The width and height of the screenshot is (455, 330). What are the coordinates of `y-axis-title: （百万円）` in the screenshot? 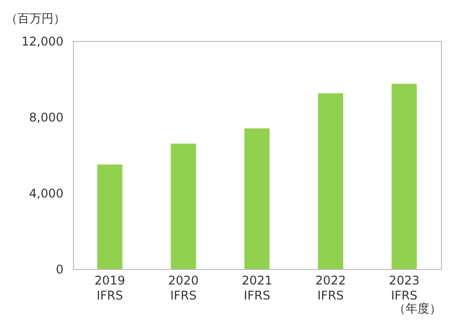 It's located at (36, 19).